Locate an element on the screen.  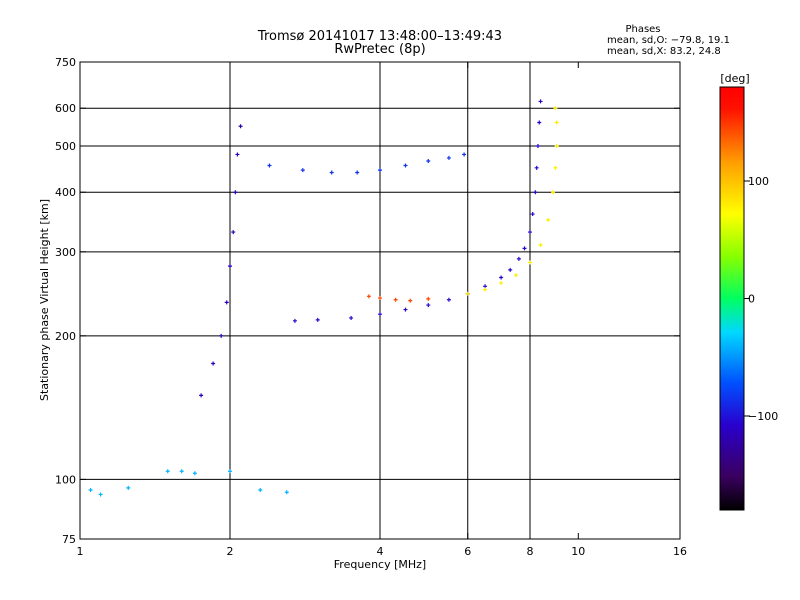
chart-subtitle: RwPretec (8p) is located at coordinates (379, 49).